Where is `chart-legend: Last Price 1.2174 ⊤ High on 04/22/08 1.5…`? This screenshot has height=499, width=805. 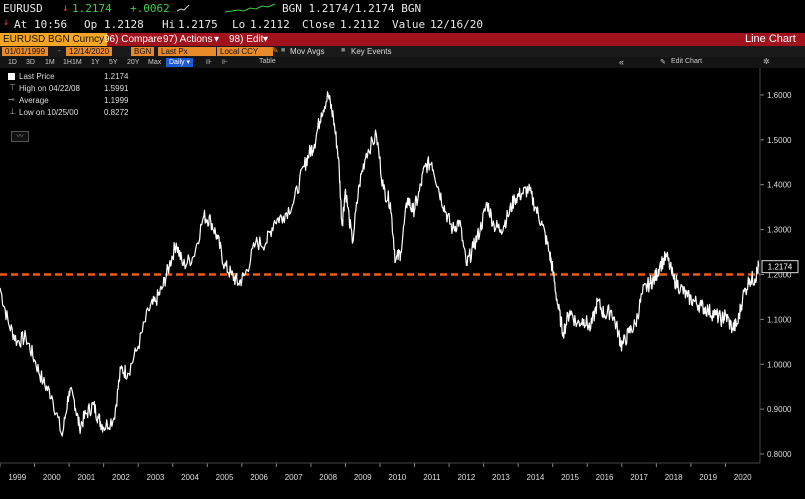 chart-legend: Last Price 1.2174 ⊤ High on 04/22/08 1.5… is located at coordinates (69, 97).